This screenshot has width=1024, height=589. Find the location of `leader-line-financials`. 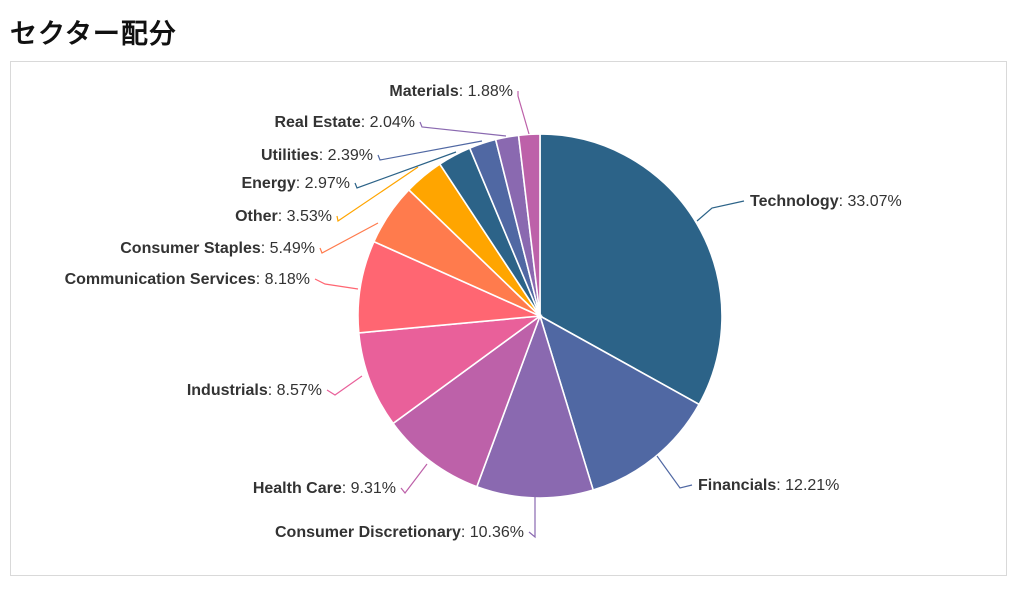

leader-line-financials is located at coordinates (674, 472).